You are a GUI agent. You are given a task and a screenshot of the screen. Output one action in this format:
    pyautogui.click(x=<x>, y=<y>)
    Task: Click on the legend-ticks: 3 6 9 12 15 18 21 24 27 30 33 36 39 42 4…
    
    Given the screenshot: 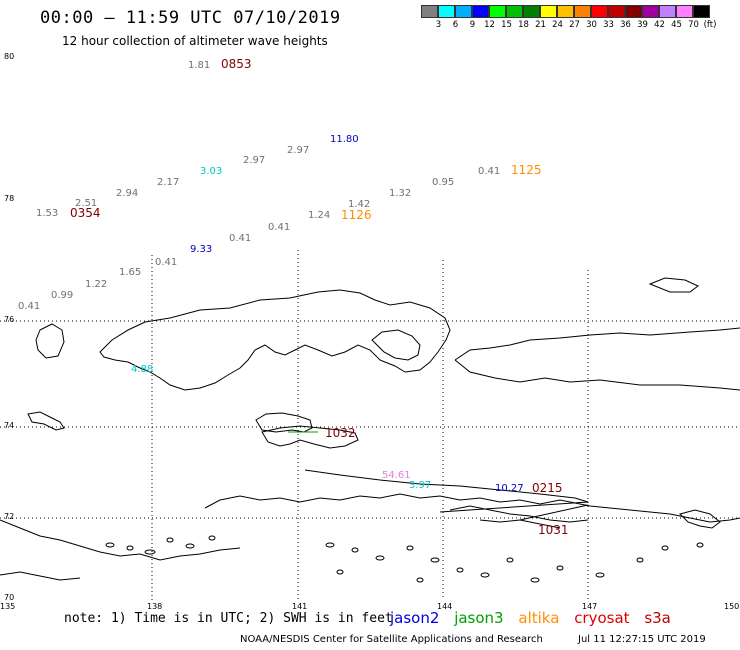 What is the action you would take?
    pyautogui.click(x=569, y=24)
    